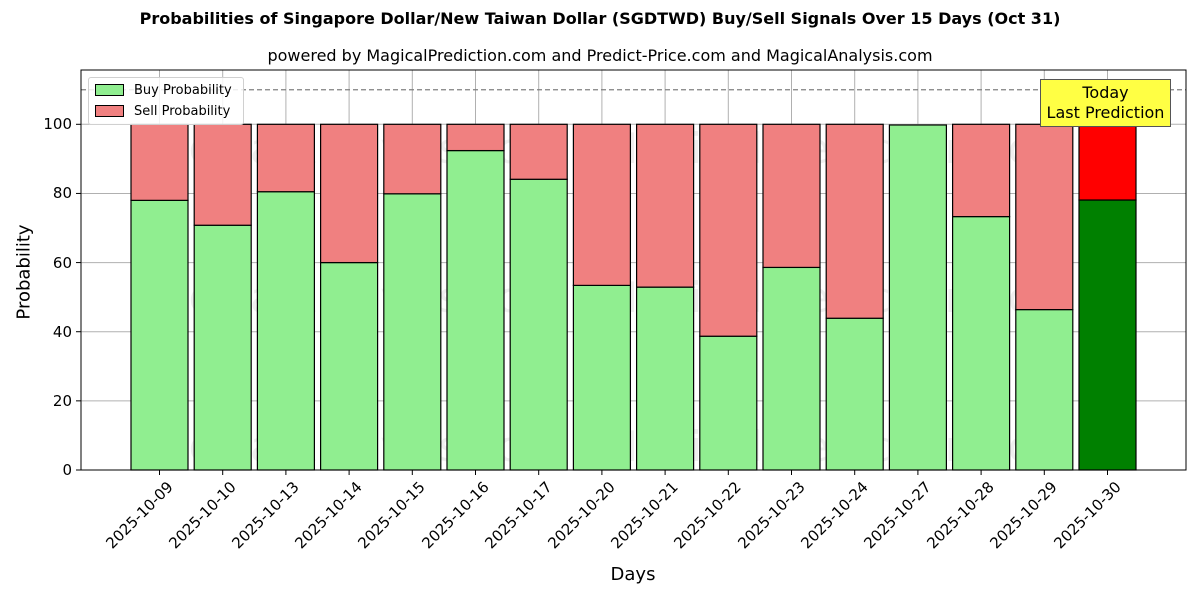 The image size is (1200, 600). Describe the element at coordinates (183, 90) in the screenshot. I see `legend-buy-label: Buy Probability` at that location.